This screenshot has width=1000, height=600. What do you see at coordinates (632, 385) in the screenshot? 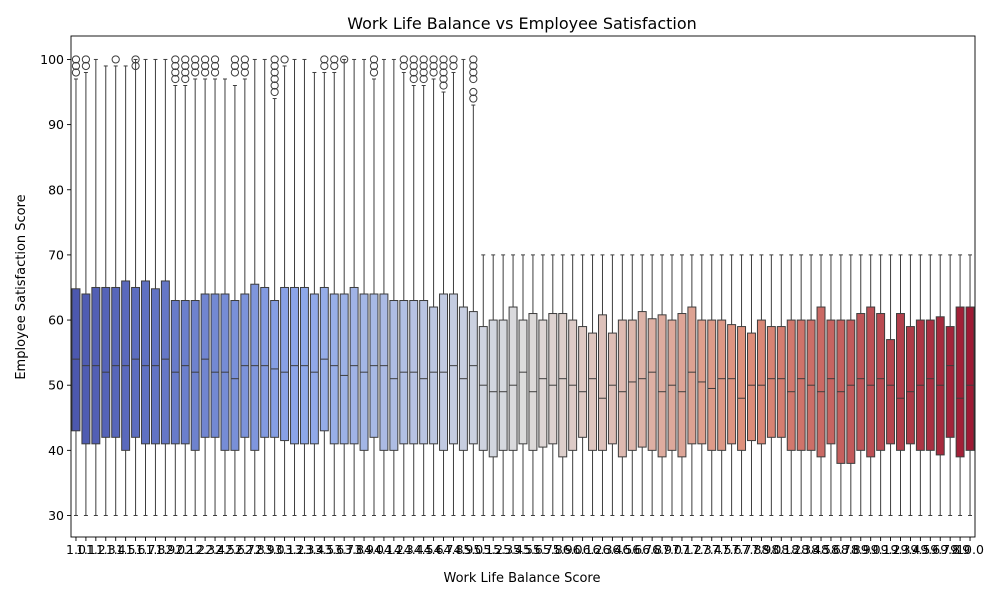
I see `box-6.6` at bounding box center [632, 385].